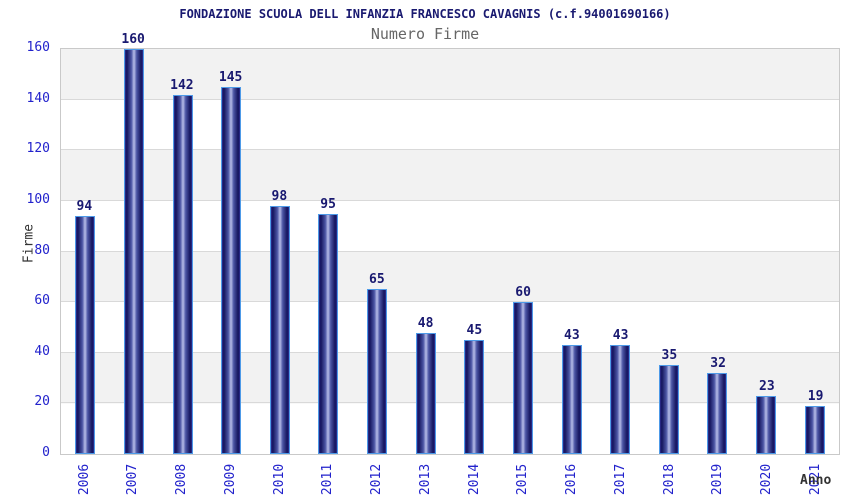 Image resolution: width=850 pixels, height=500 pixels. What do you see at coordinates (133, 39) in the screenshot?
I see `bar-value-label: 160` at bounding box center [133, 39].